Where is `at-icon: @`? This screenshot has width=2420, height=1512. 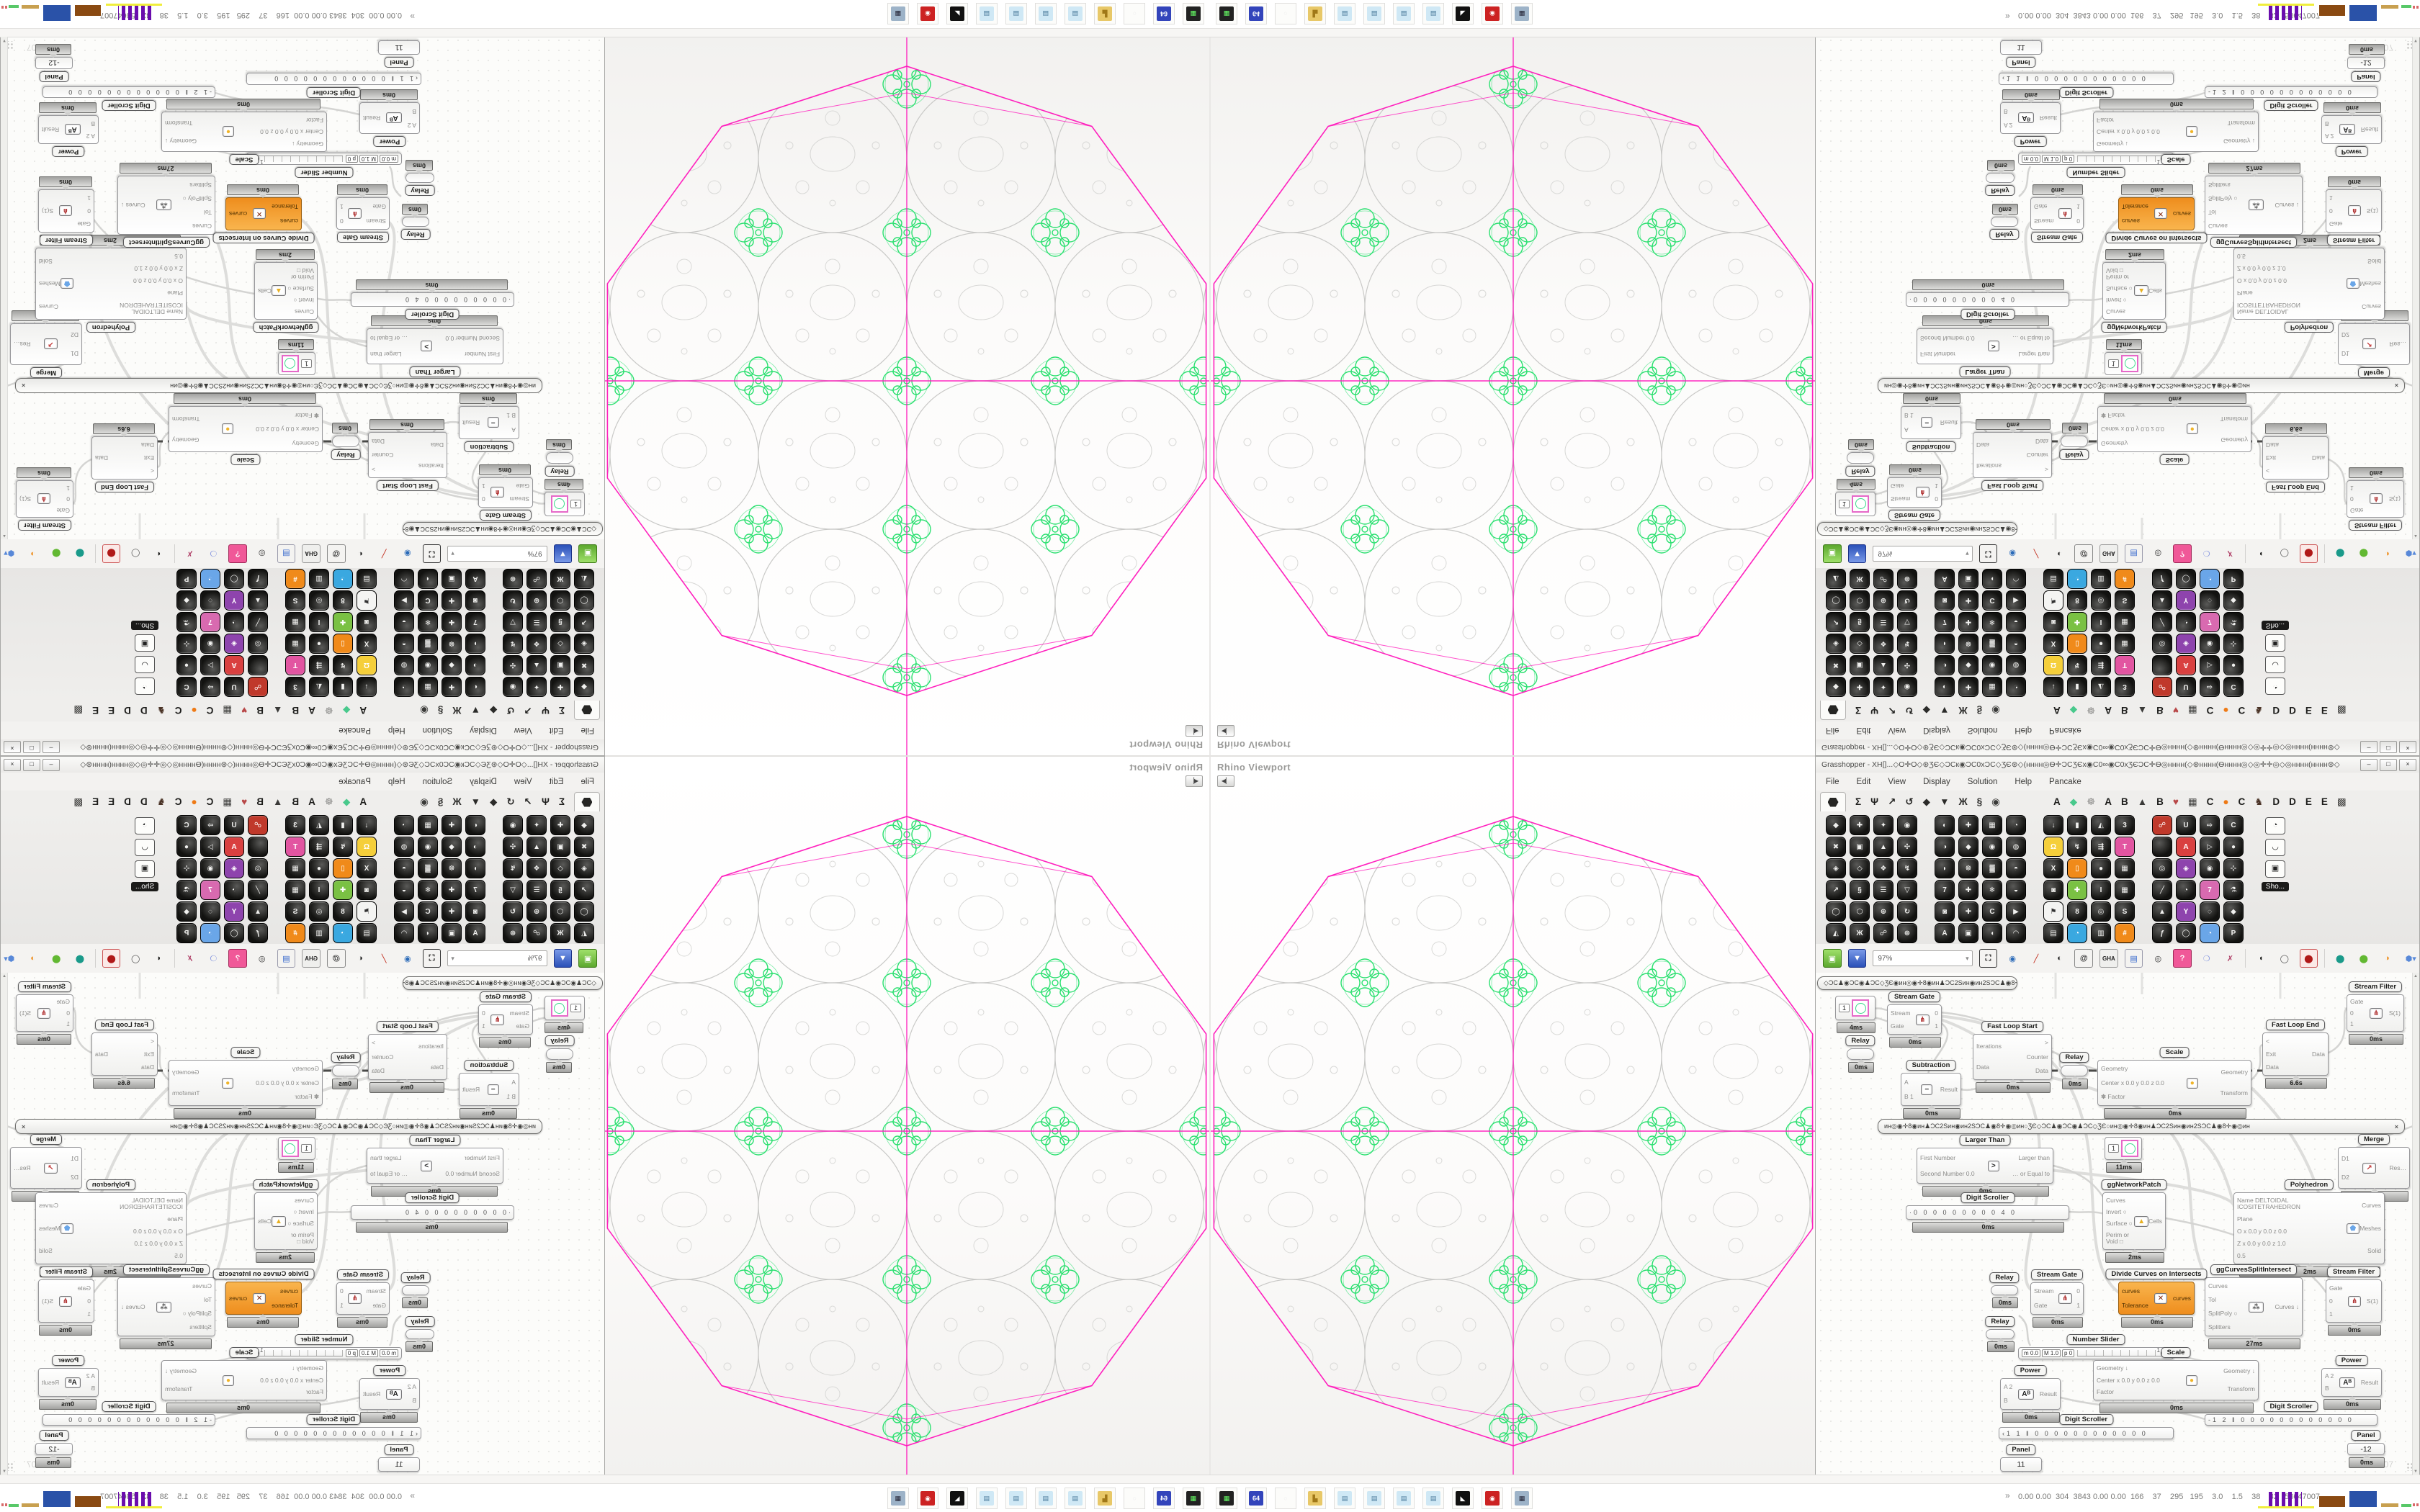 at-icon: @ is located at coordinates (2084, 958).